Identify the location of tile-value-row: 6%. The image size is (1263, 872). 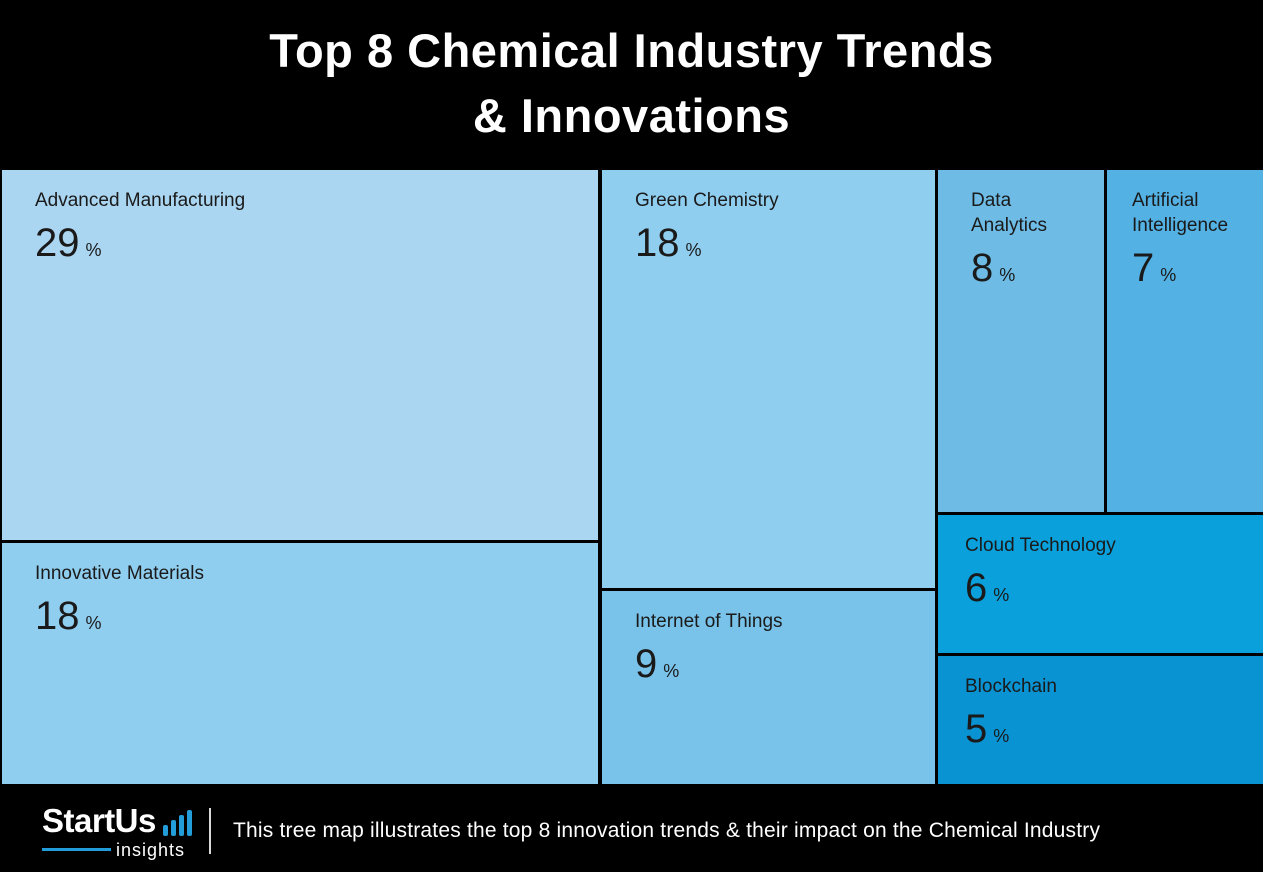
(1107, 588).